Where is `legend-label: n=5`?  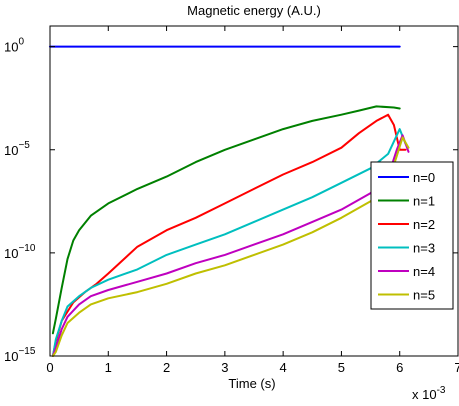 legend-label: n=5 is located at coordinates (424, 295).